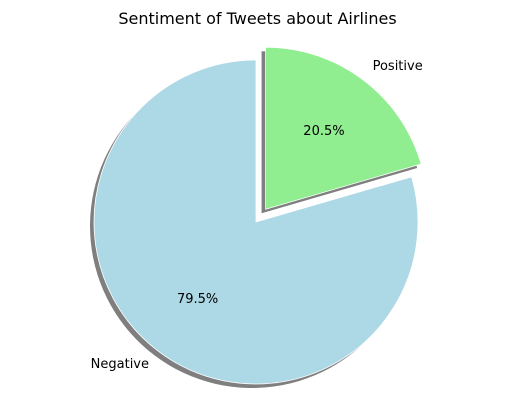 The image size is (515, 411). I want to click on slice-percent-negative: 79.5%, so click(197, 299).